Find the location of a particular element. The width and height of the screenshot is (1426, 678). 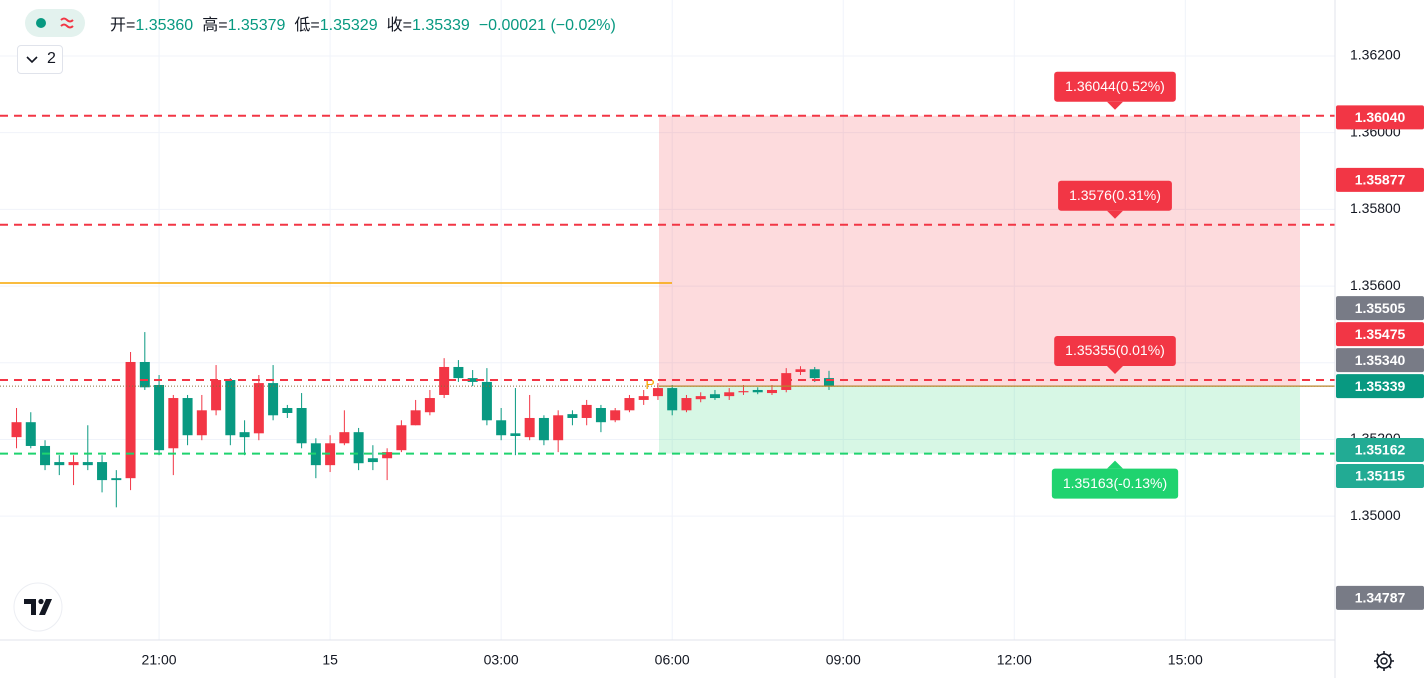

x-tick-label: 03:00 is located at coordinates (501, 660).